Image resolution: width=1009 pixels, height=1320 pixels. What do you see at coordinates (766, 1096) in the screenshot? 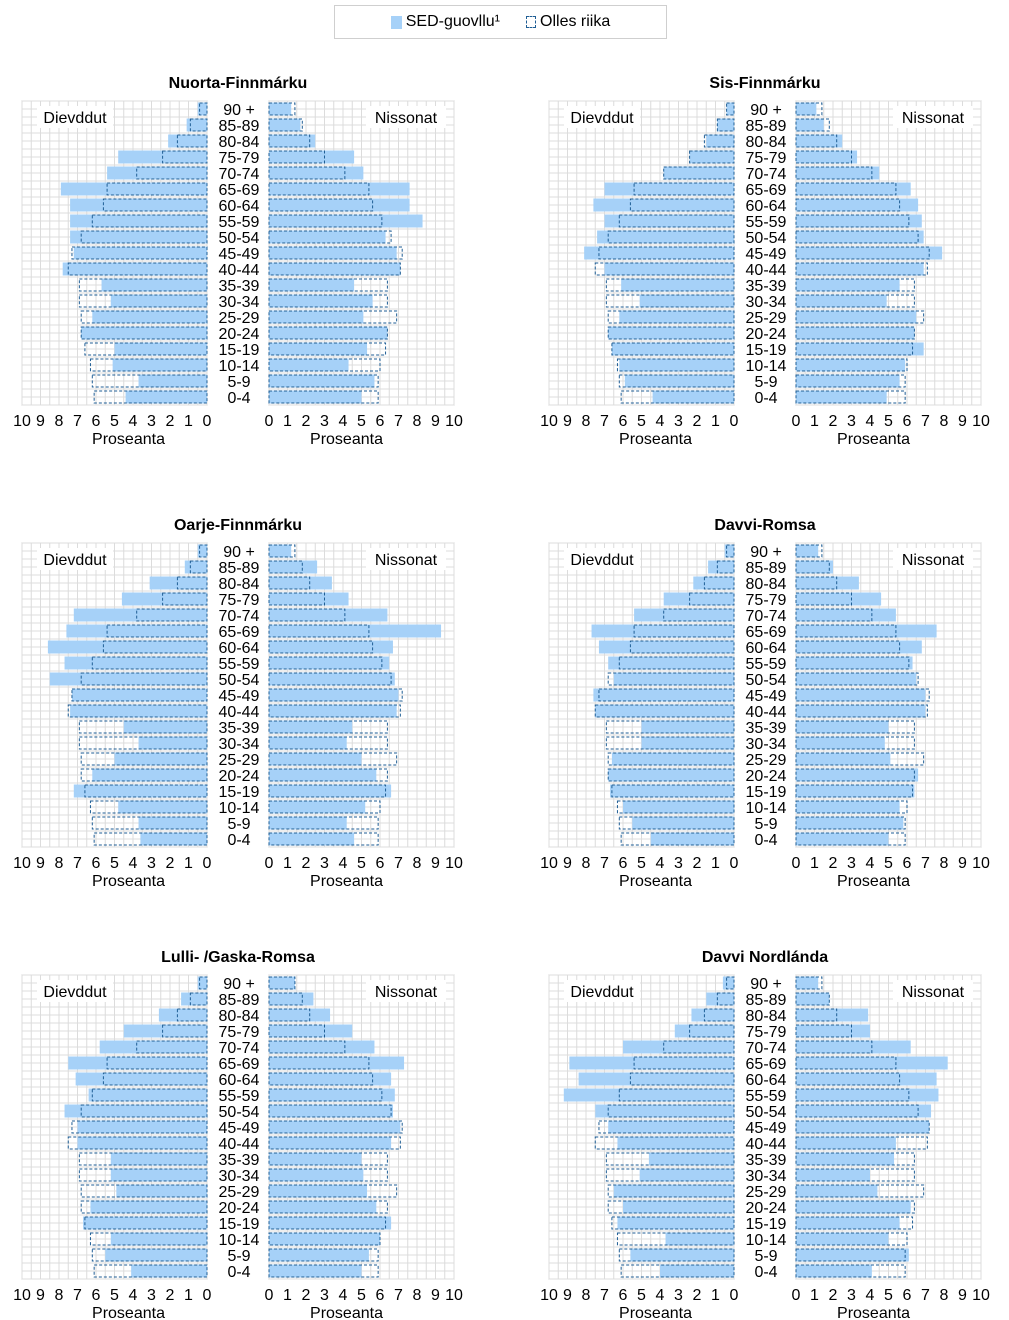
I see `age-group-label: 55-59` at bounding box center [766, 1096].